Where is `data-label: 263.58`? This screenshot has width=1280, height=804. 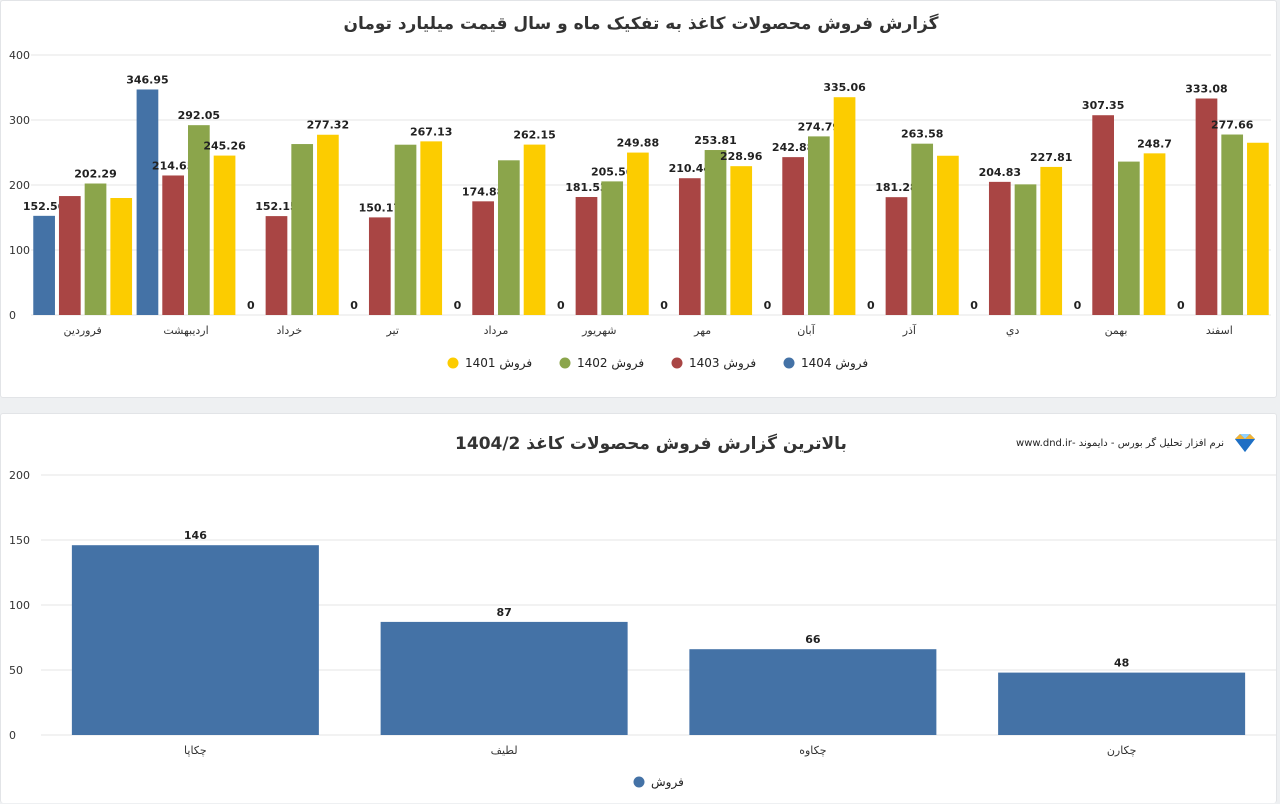
data-label: 263.58 is located at coordinates (922, 134).